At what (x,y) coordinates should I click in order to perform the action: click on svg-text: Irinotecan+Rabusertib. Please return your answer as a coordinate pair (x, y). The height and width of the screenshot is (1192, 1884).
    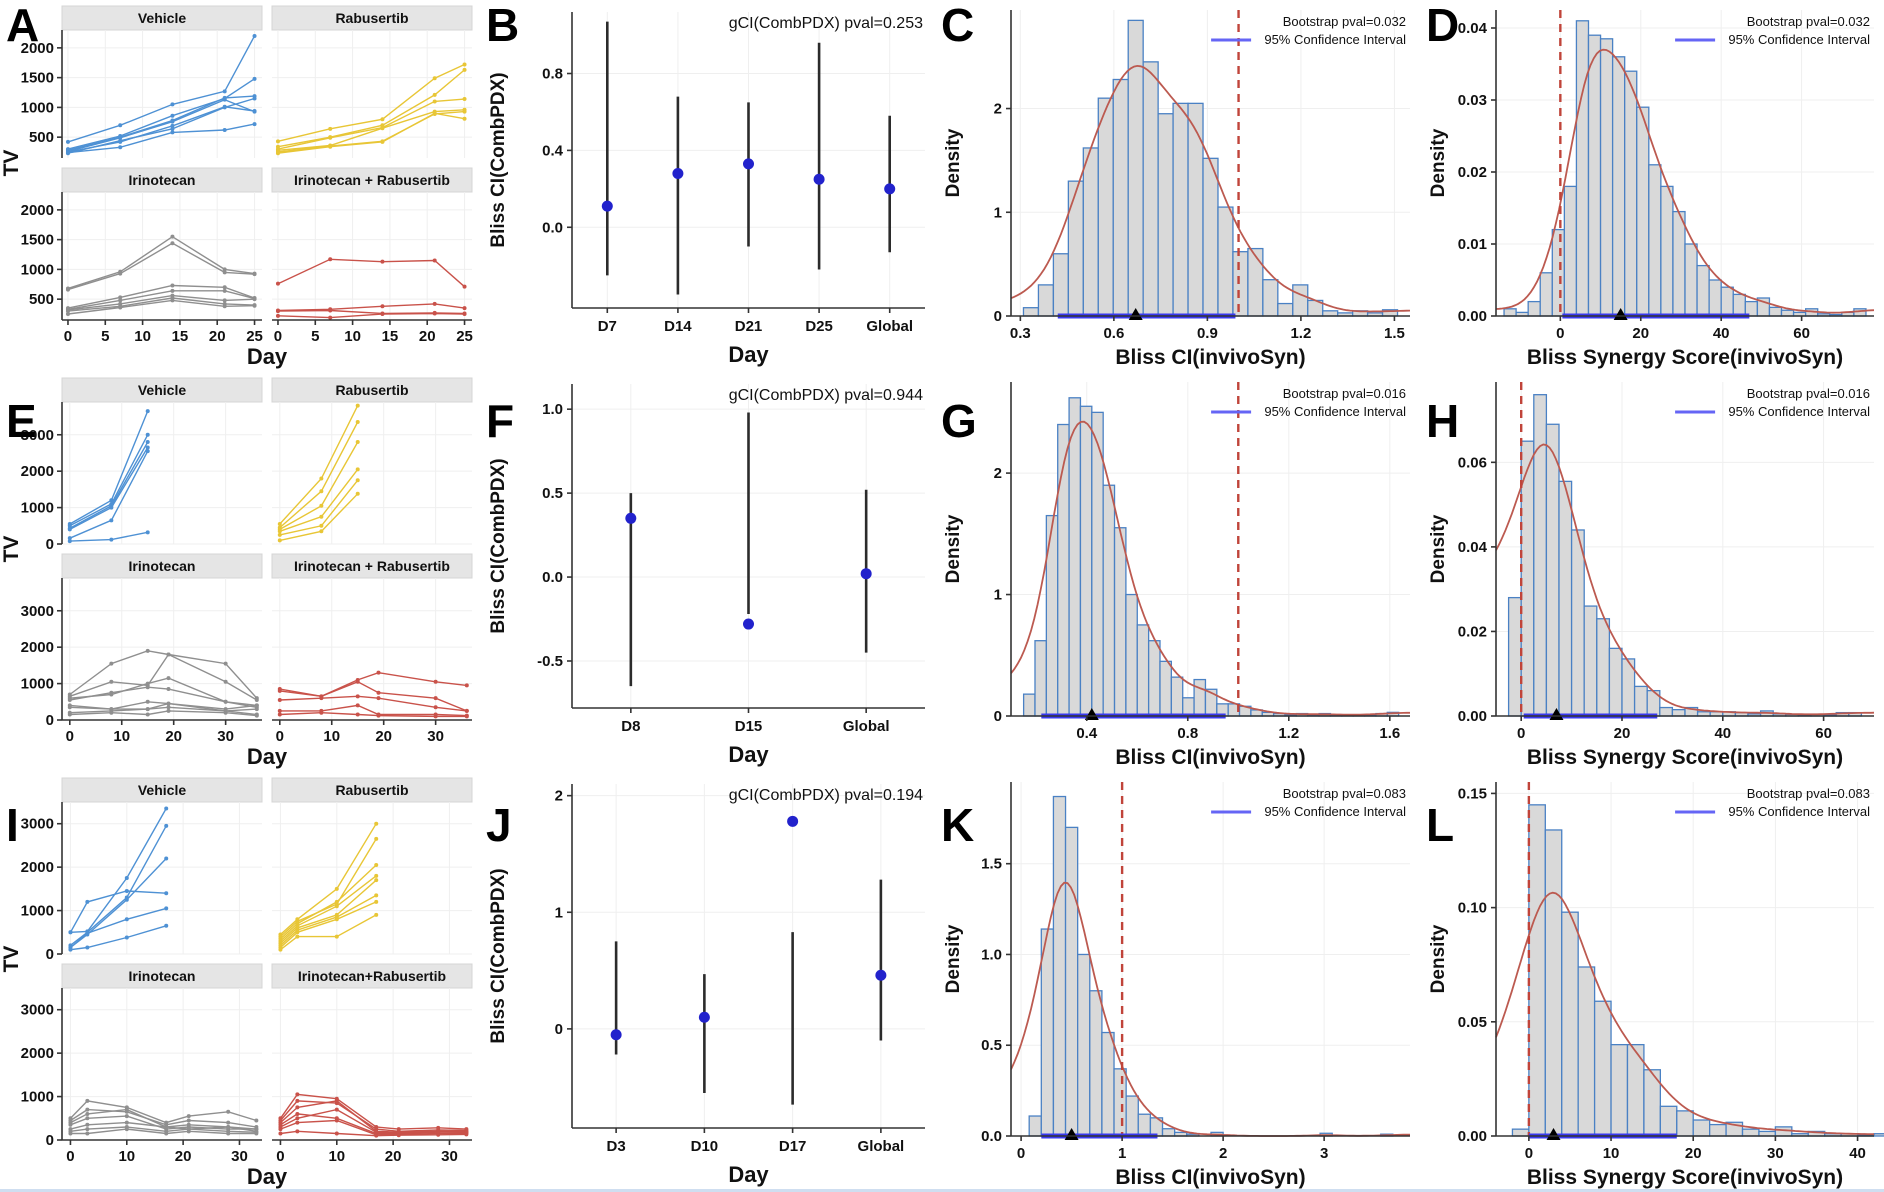
    Looking at the image, I should click on (372, 976).